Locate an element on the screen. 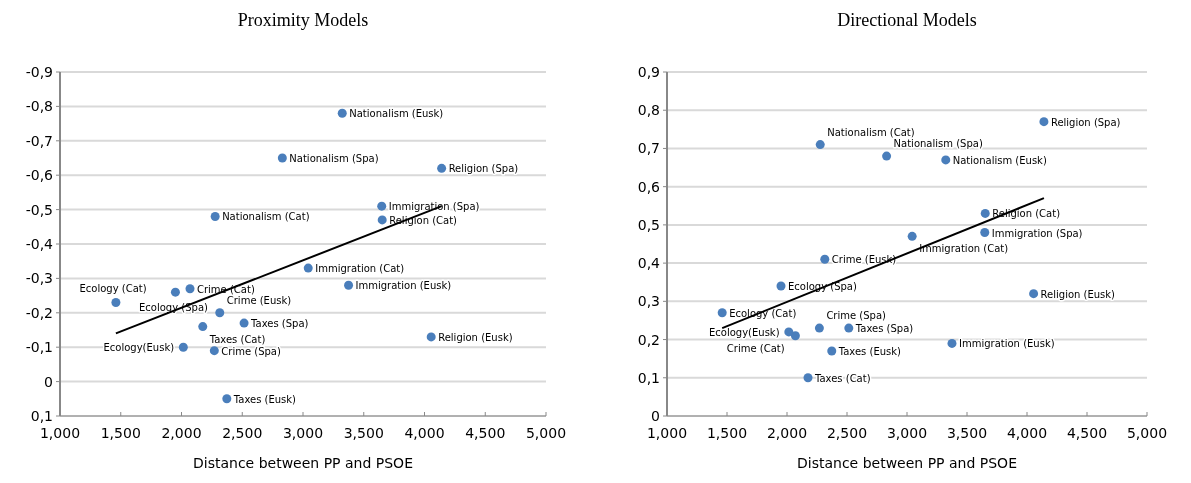  y-tick-label: -0,6 is located at coordinates (39, 175).